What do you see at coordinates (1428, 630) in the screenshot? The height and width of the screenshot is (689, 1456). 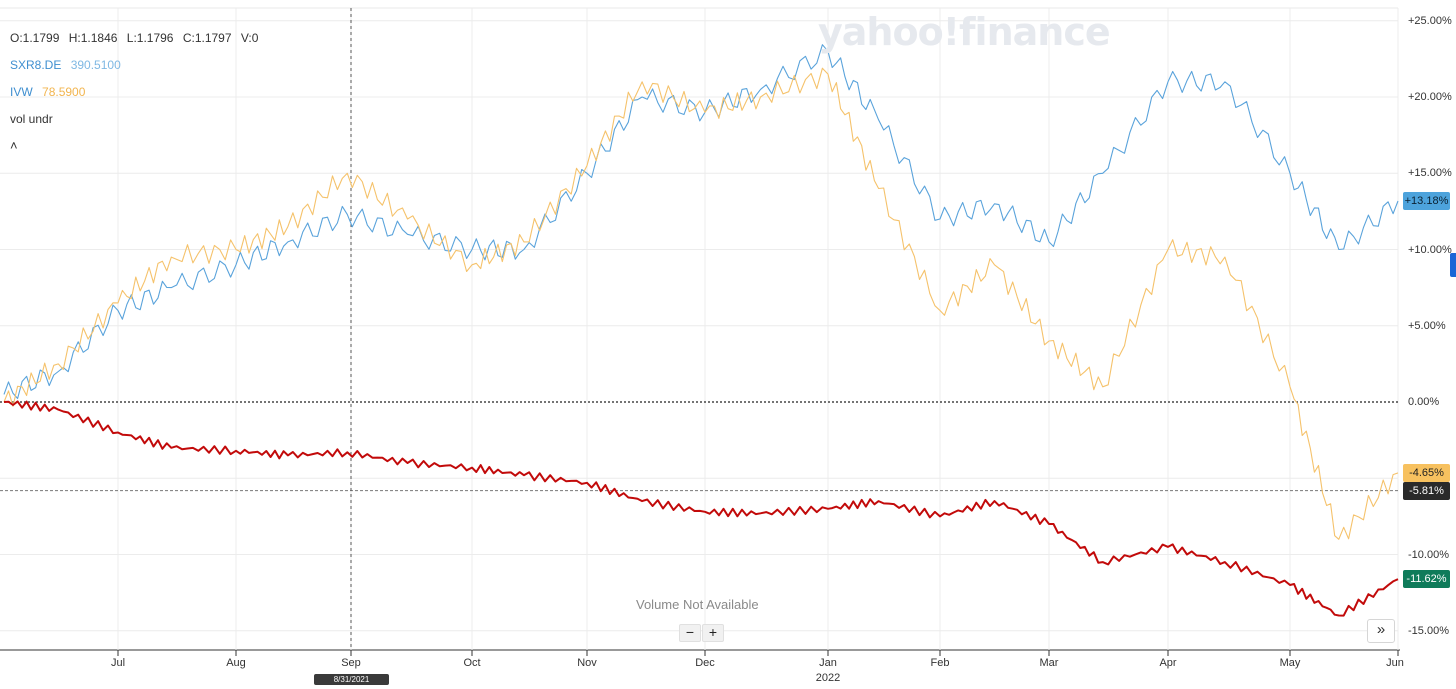 I see `y-tick-label: -15.00%` at bounding box center [1428, 630].